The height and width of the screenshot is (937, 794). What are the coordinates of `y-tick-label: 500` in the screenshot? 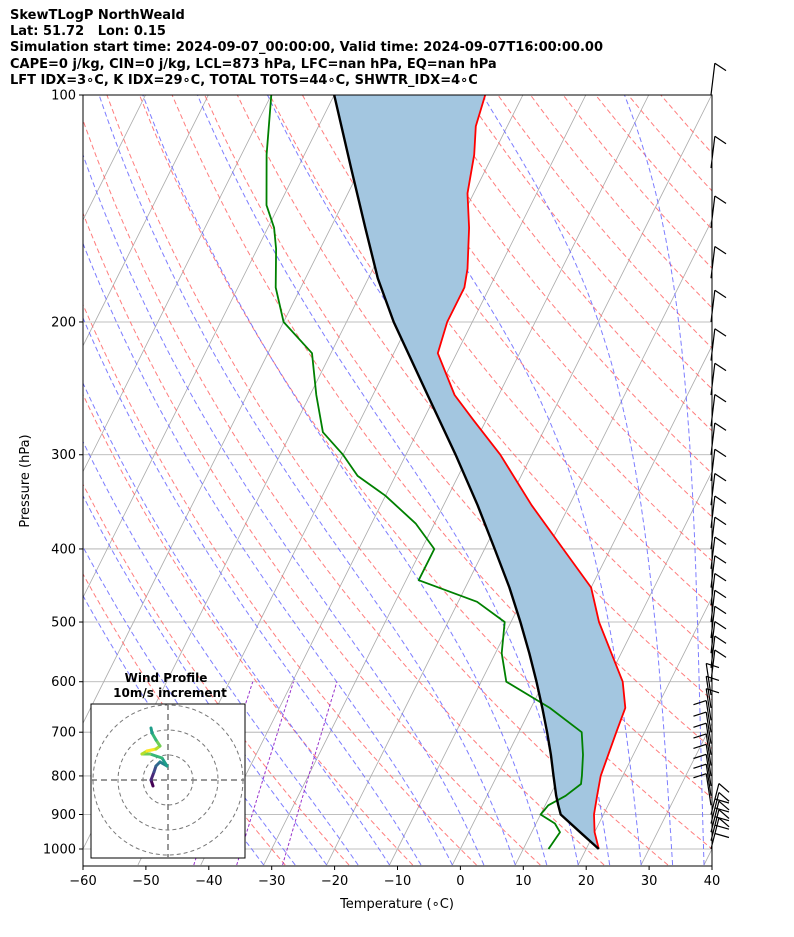 It's located at (63, 623).